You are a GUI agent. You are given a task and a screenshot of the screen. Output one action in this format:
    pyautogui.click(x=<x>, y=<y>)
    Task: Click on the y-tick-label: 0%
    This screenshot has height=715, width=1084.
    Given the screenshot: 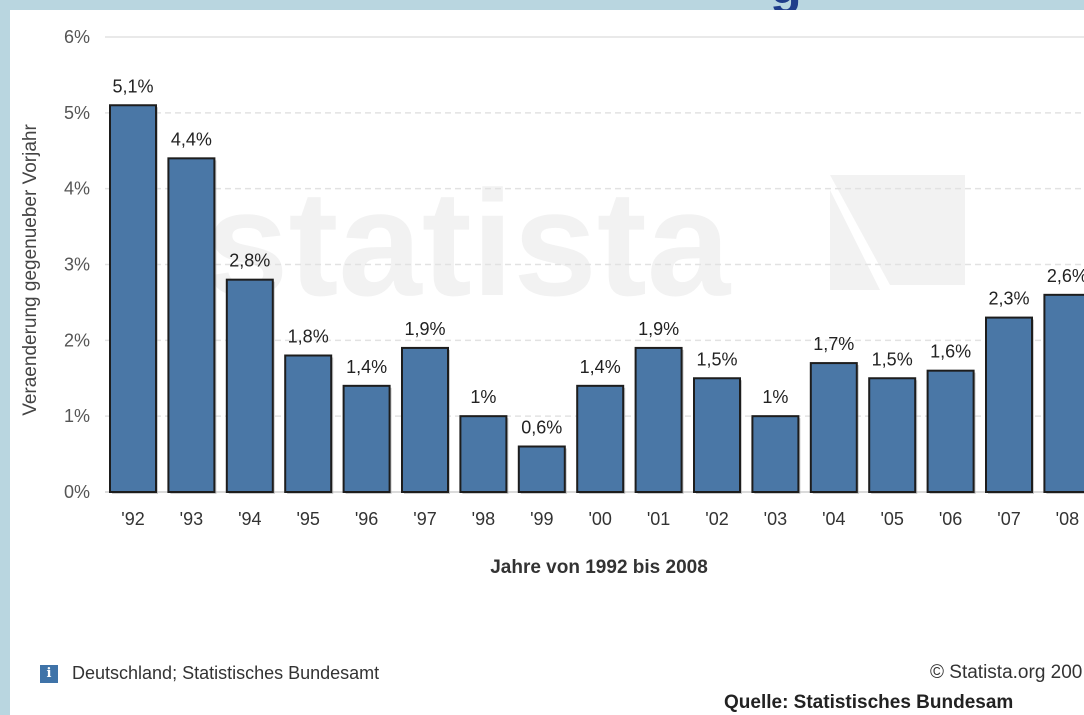 What is the action you would take?
    pyautogui.click(x=77, y=492)
    